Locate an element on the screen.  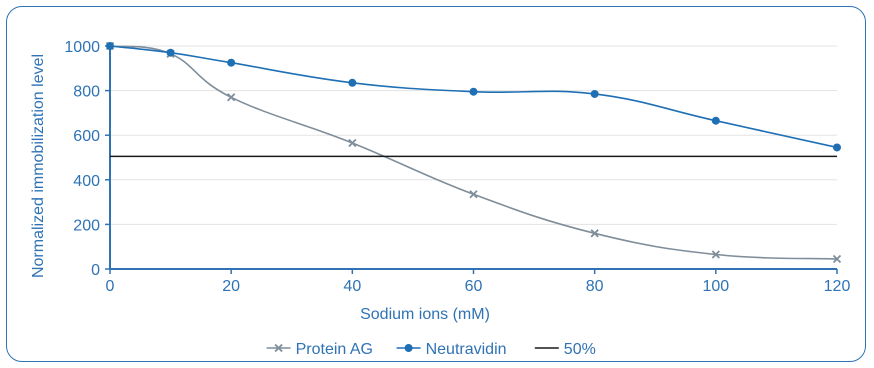
y-tick-label: 800 is located at coordinates (86, 92).